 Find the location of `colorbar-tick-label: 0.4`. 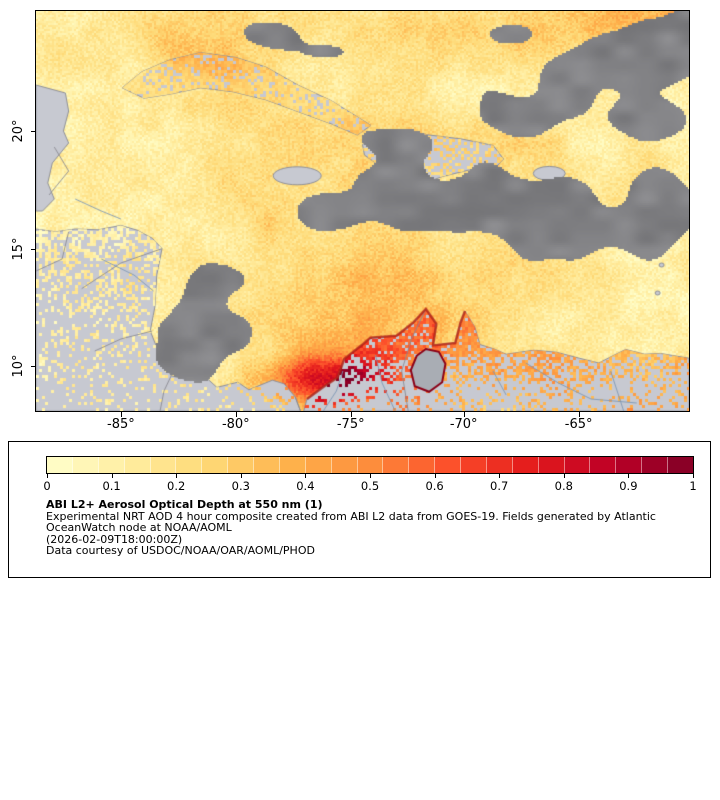

colorbar-tick-label: 0.4 is located at coordinates (305, 486).